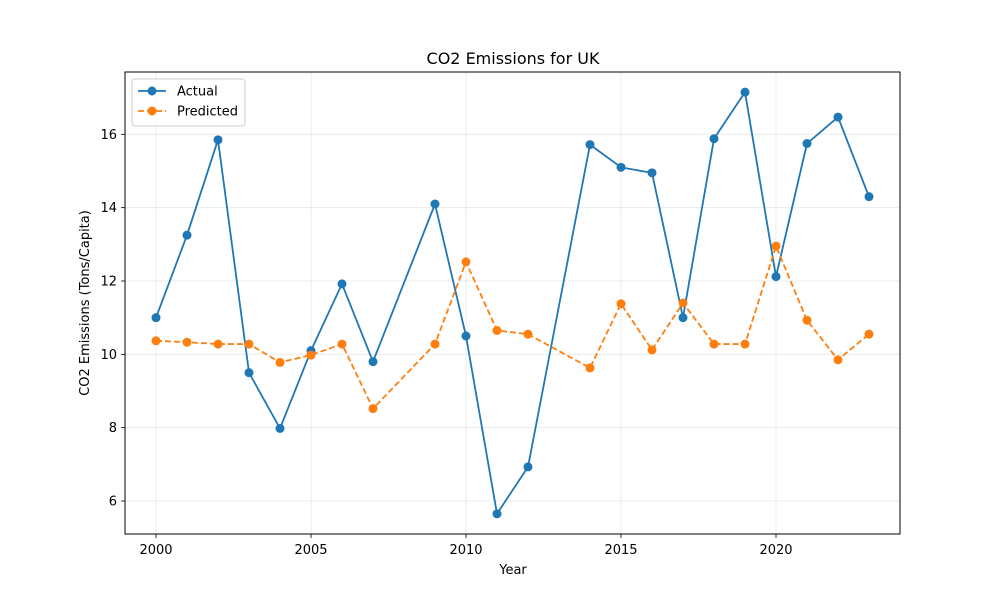 The height and width of the screenshot is (600, 1000). Describe the element at coordinates (108, 355) in the screenshot. I see `y-tick-label: 10` at that location.